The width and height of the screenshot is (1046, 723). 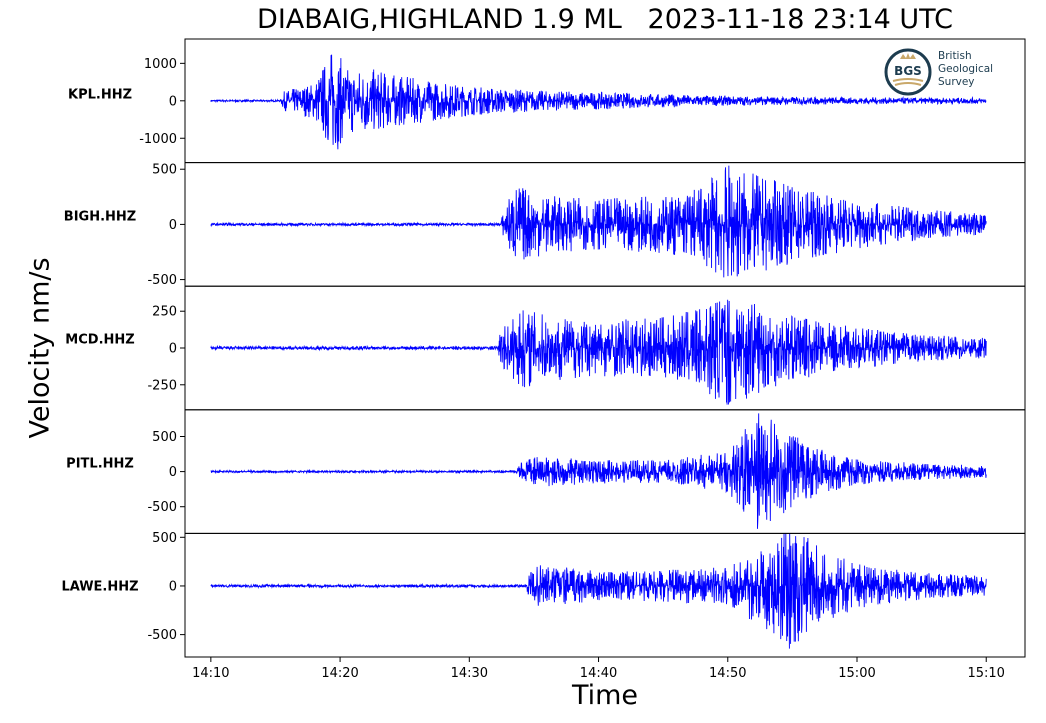 What do you see at coordinates (100, 464) in the screenshot?
I see `station-label-pitl: PITL.HHZ` at bounding box center [100, 464].